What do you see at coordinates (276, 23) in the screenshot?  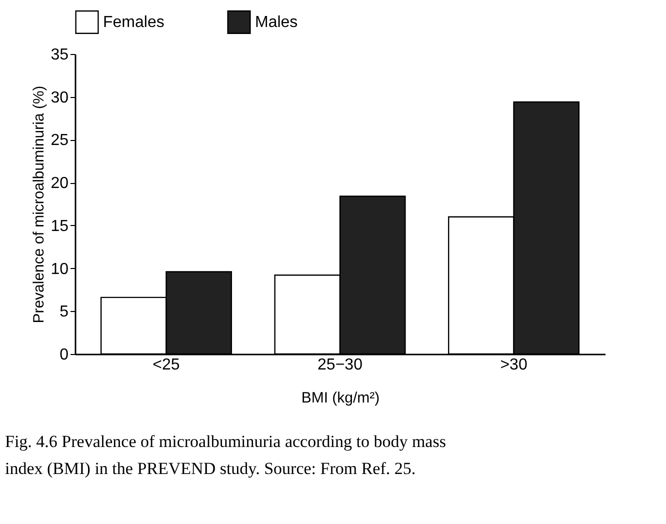 I see `legend-label: Males` at bounding box center [276, 23].